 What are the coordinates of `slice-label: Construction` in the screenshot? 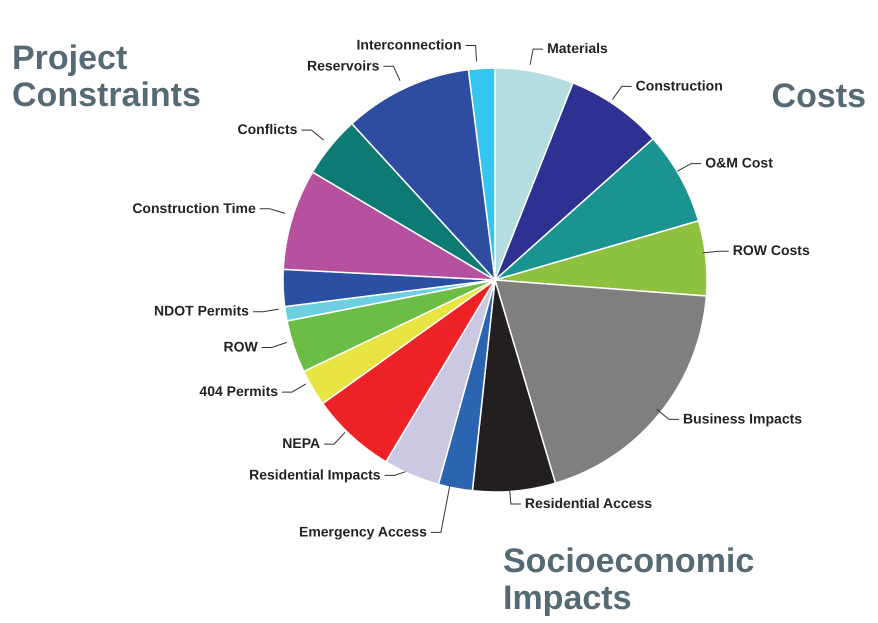 It's located at (679, 85).